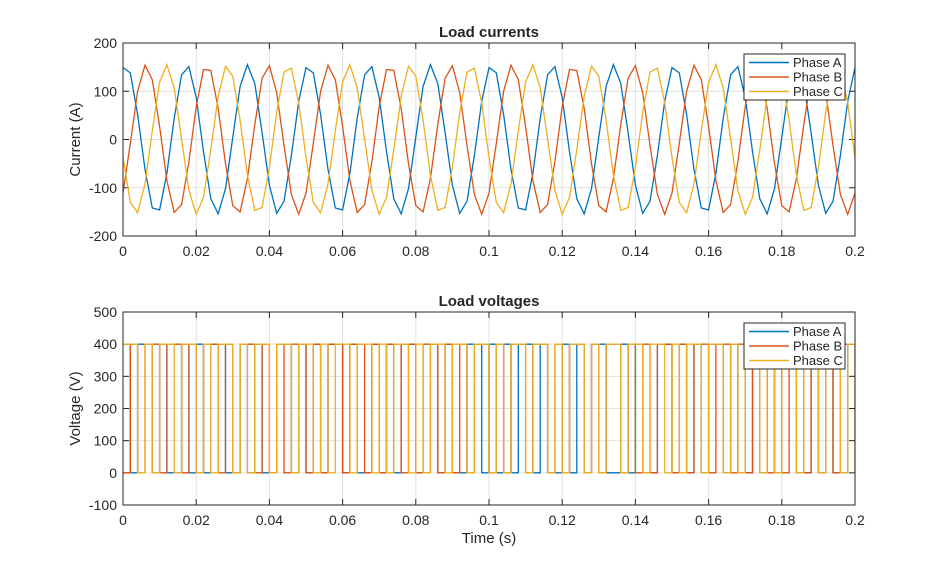 The width and height of the screenshot is (946, 574). I want to click on x-axis-label: Time (s), so click(489, 538).